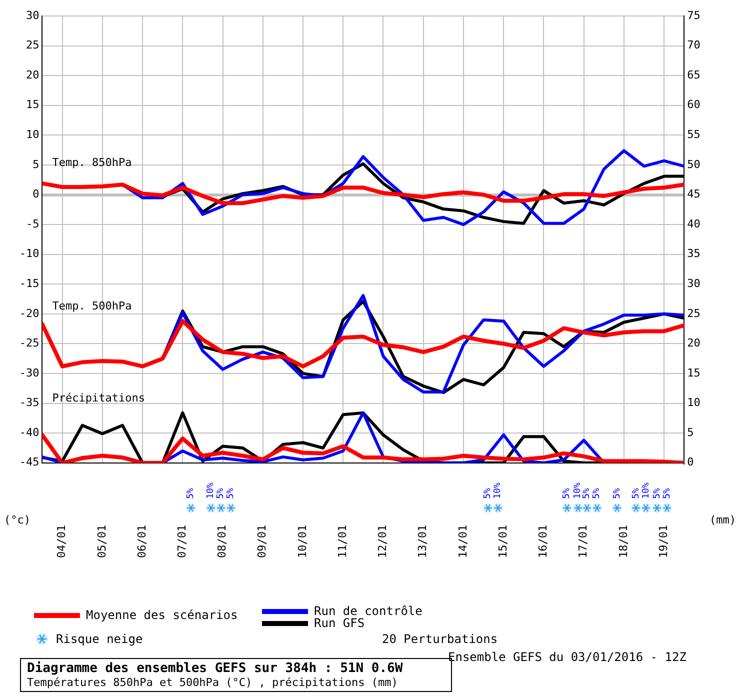 The width and height of the screenshot is (740, 700). I want to click on y2-axis-title: (mm), so click(723, 520).